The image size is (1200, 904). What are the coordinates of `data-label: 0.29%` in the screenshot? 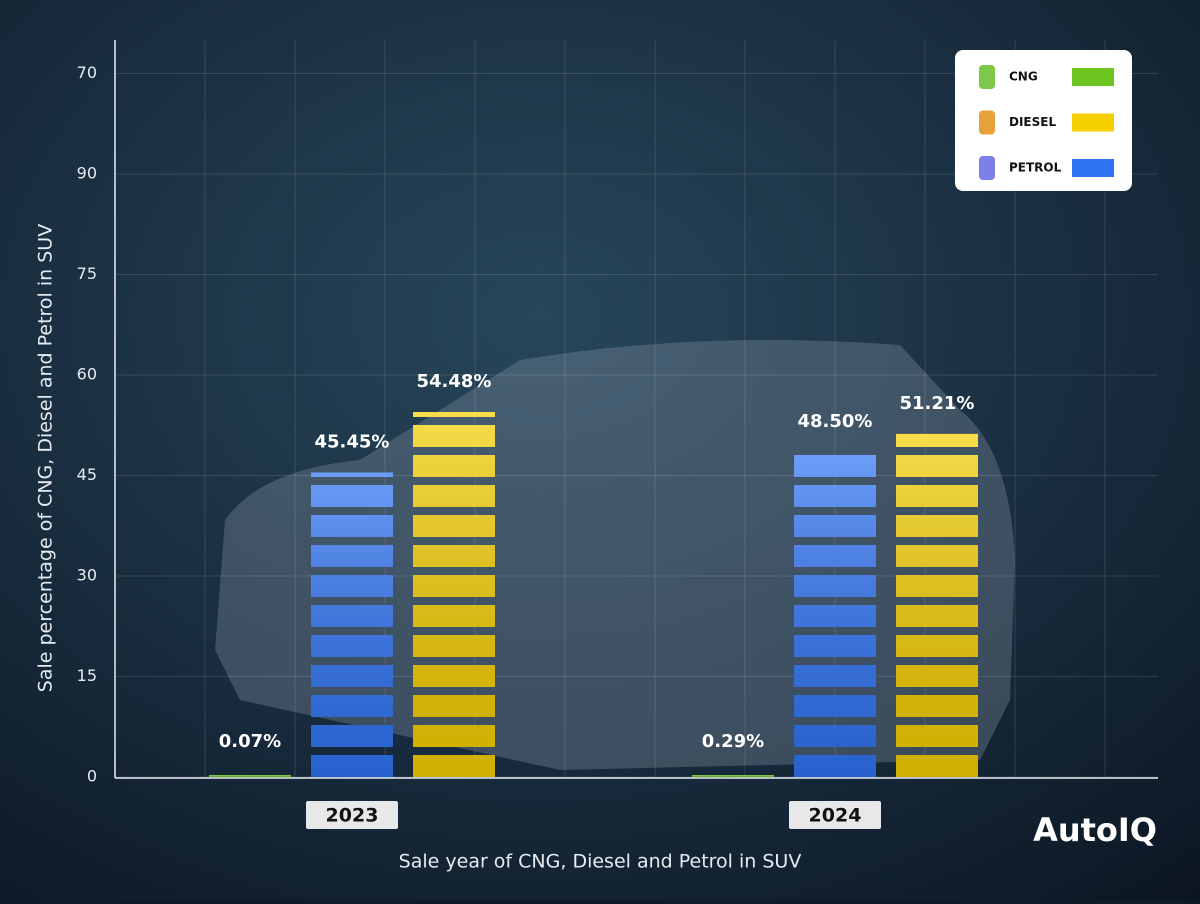 It's located at (733, 741).